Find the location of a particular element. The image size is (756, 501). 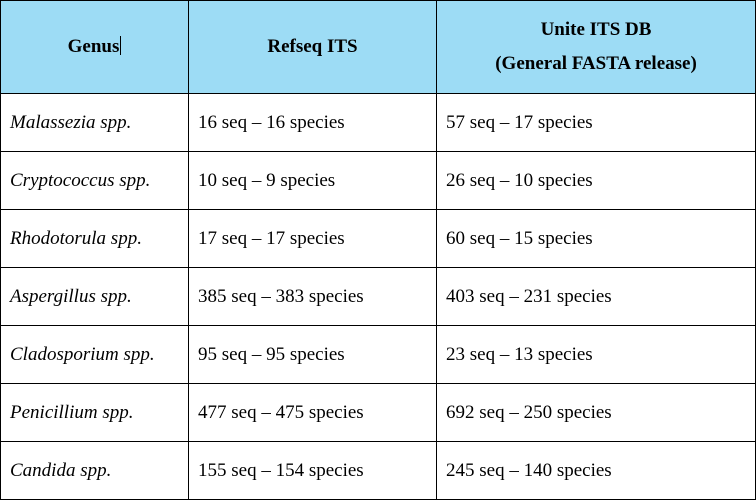

unite-column-header: Unite ITS DB (General FASTA release) is located at coordinates (596, 47).